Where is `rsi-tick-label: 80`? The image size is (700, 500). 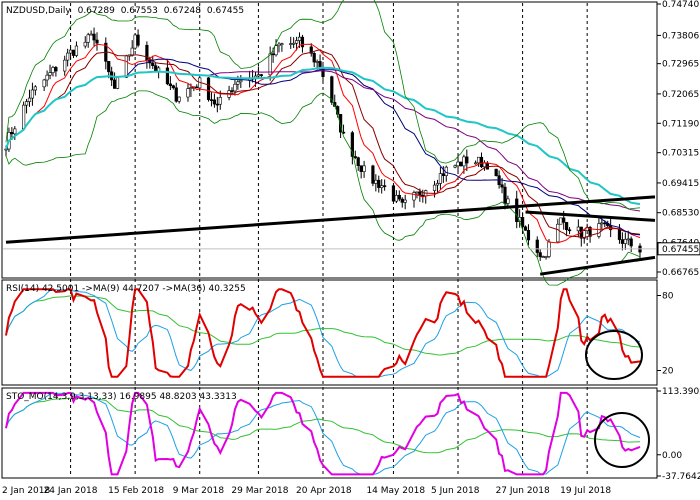 rsi-tick-label: 80 is located at coordinates (668, 297).